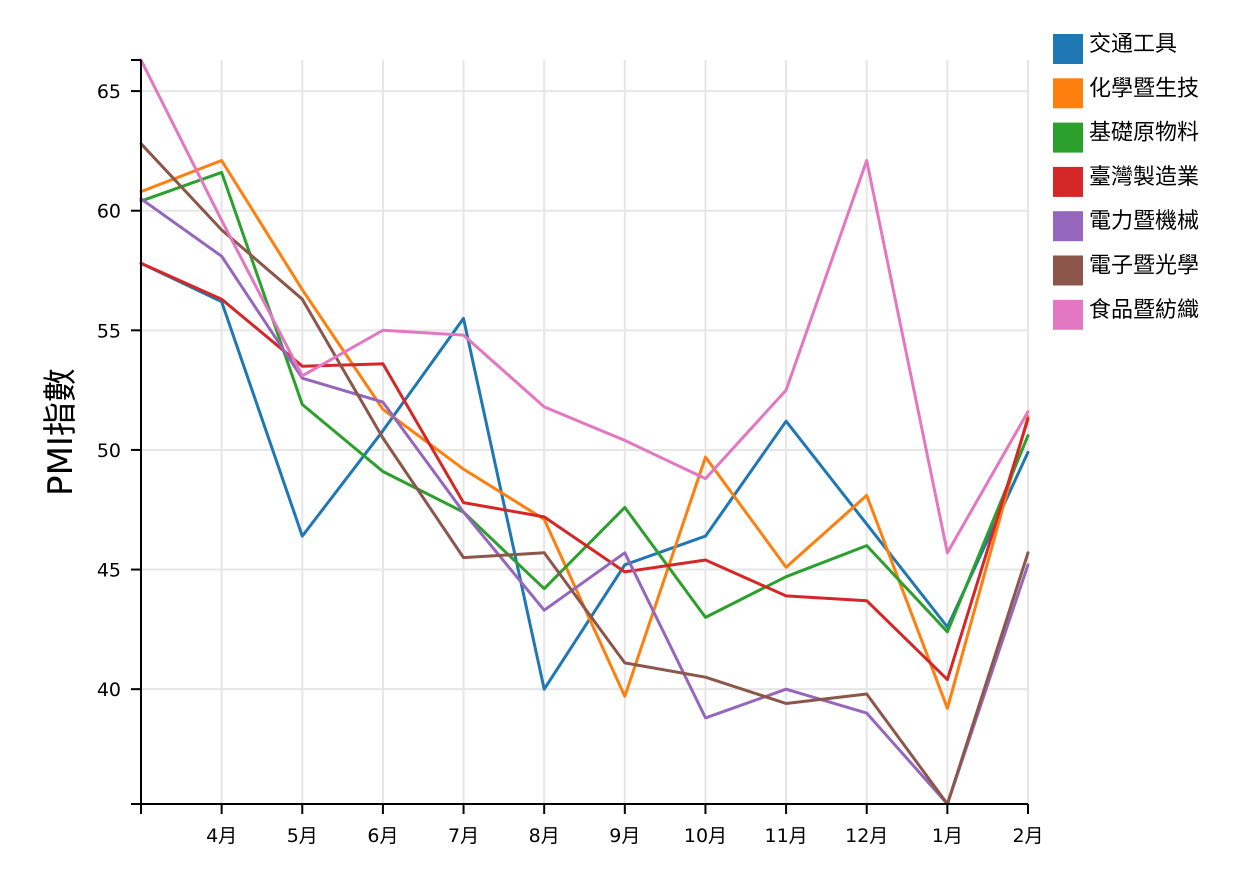 The image size is (1260, 890). What do you see at coordinates (1144, 310) in the screenshot?
I see `legend-label: 食品暨紡織` at bounding box center [1144, 310].